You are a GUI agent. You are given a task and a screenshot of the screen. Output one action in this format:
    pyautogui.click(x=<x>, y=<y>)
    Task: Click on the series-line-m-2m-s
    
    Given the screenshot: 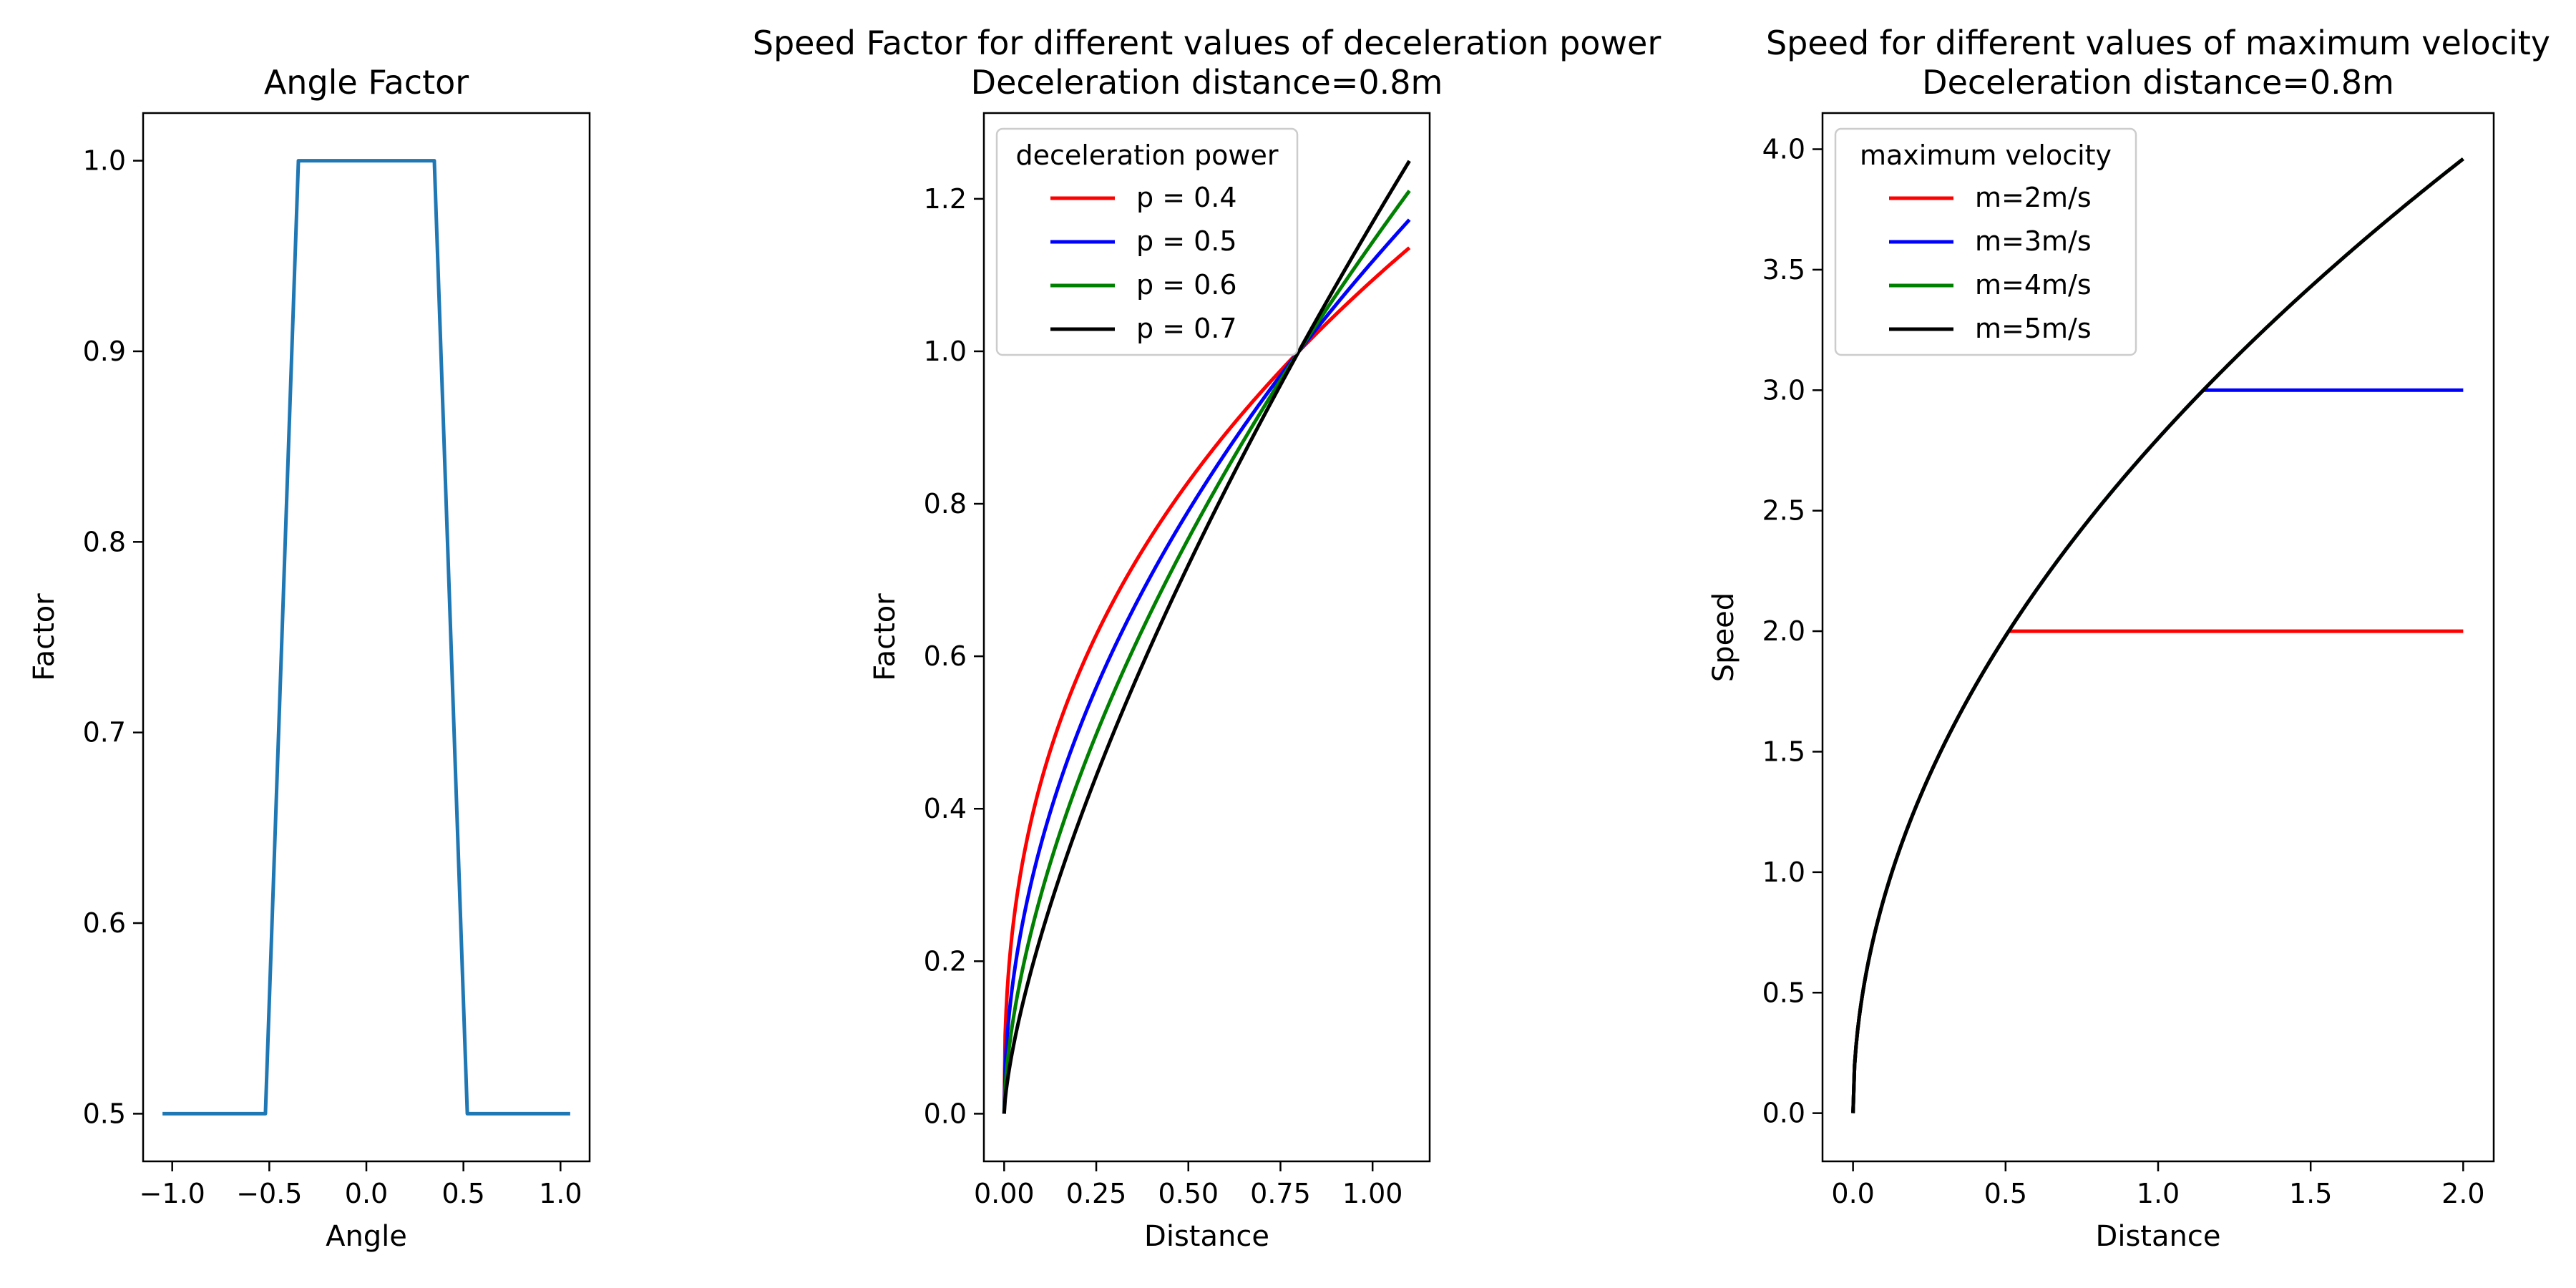 What is the action you would take?
    pyautogui.click(x=2157, y=871)
    